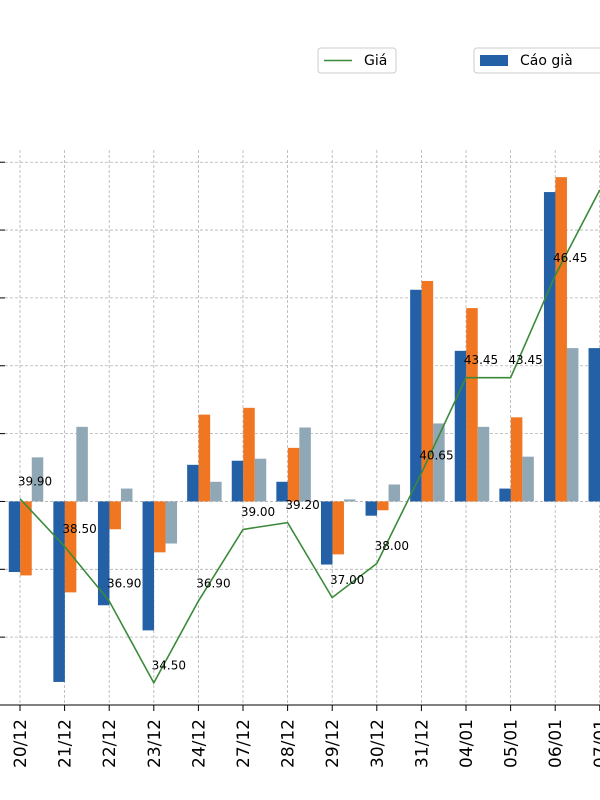 The width and height of the screenshot is (600, 800). Describe the element at coordinates (21, 743) in the screenshot. I see `x-tick-label: 20/12` at that location.